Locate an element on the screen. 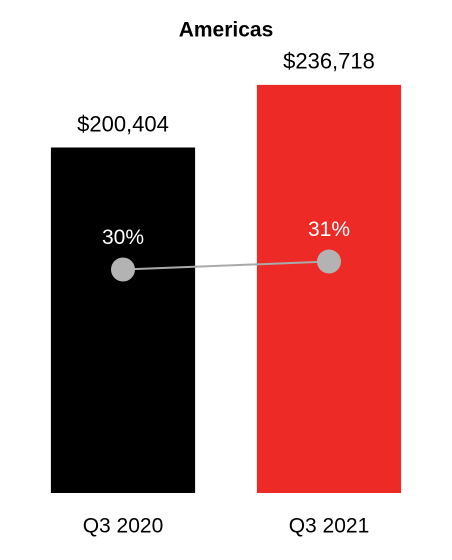 The height and width of the screenshot is (560, 452). line is located at coordinates (226, 265).